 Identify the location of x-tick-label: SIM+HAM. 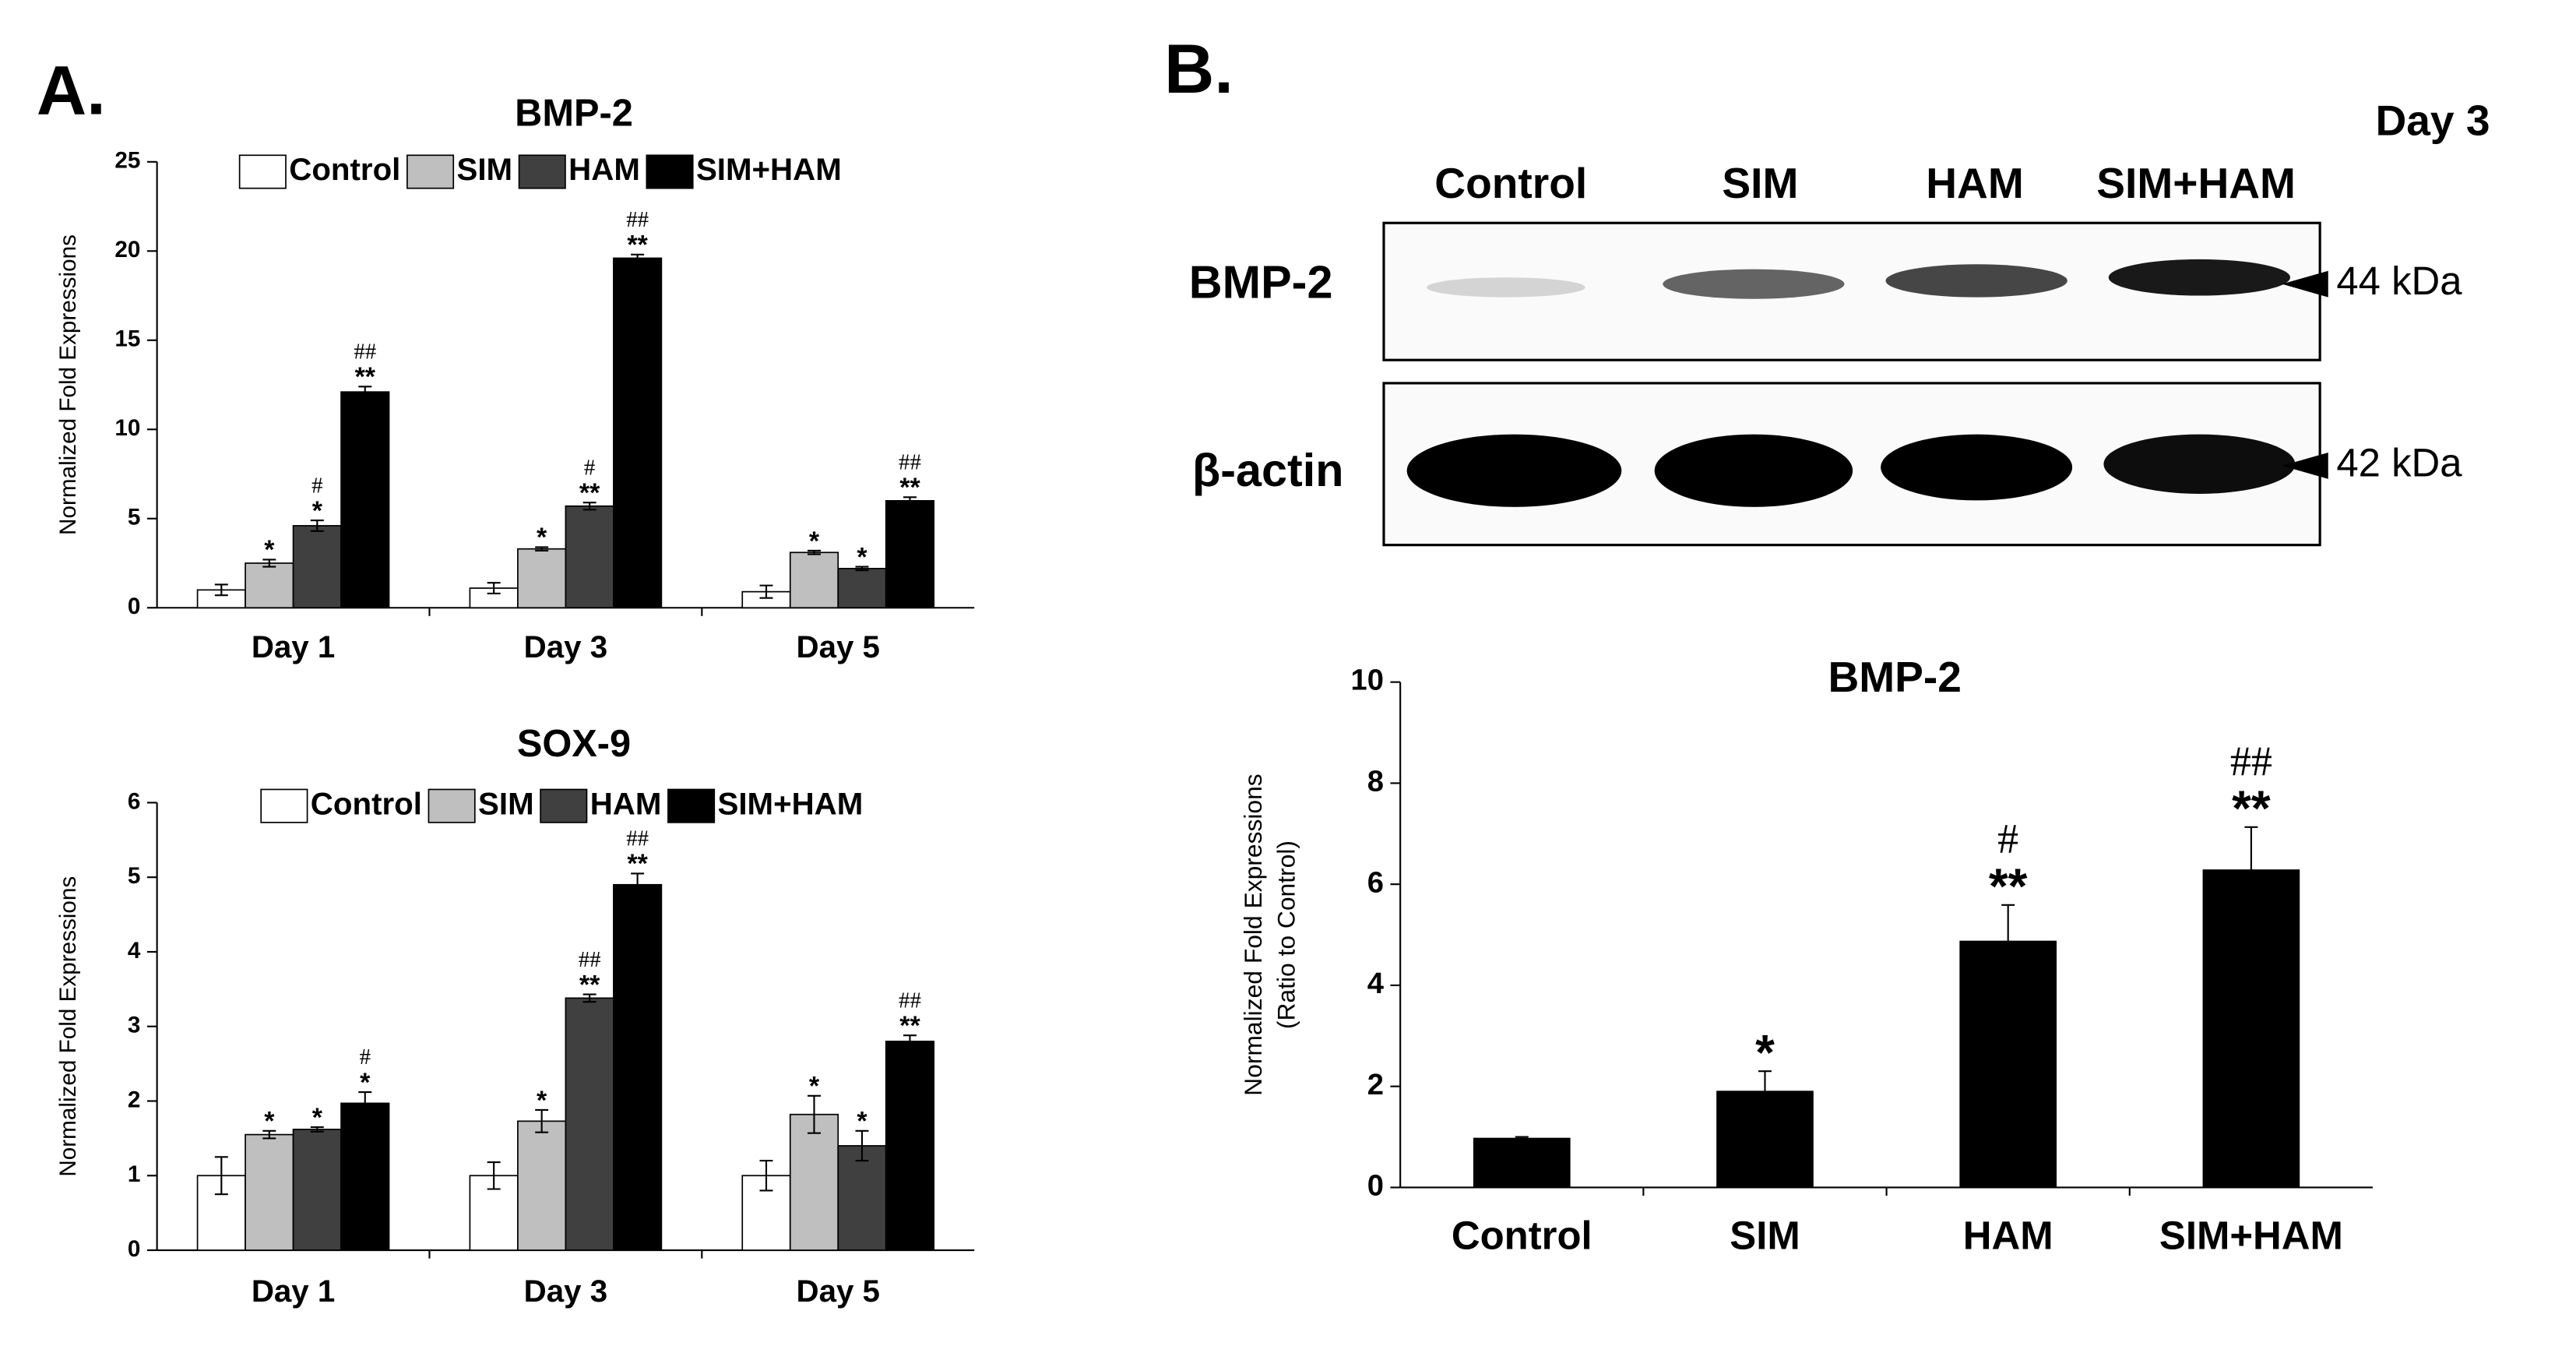
(2251, 1236).